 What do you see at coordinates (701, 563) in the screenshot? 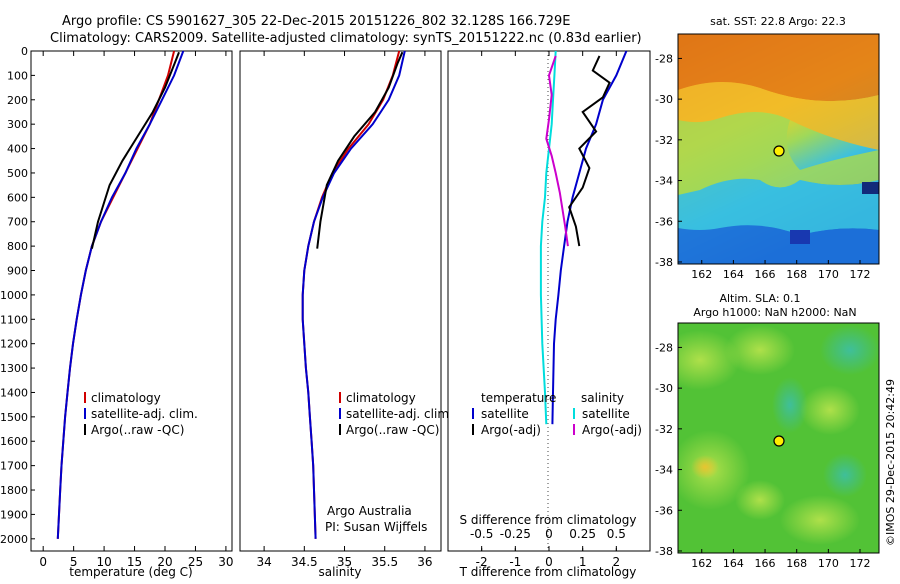
I see `lon-tick-label: 162` at bounding box center [701, 563].